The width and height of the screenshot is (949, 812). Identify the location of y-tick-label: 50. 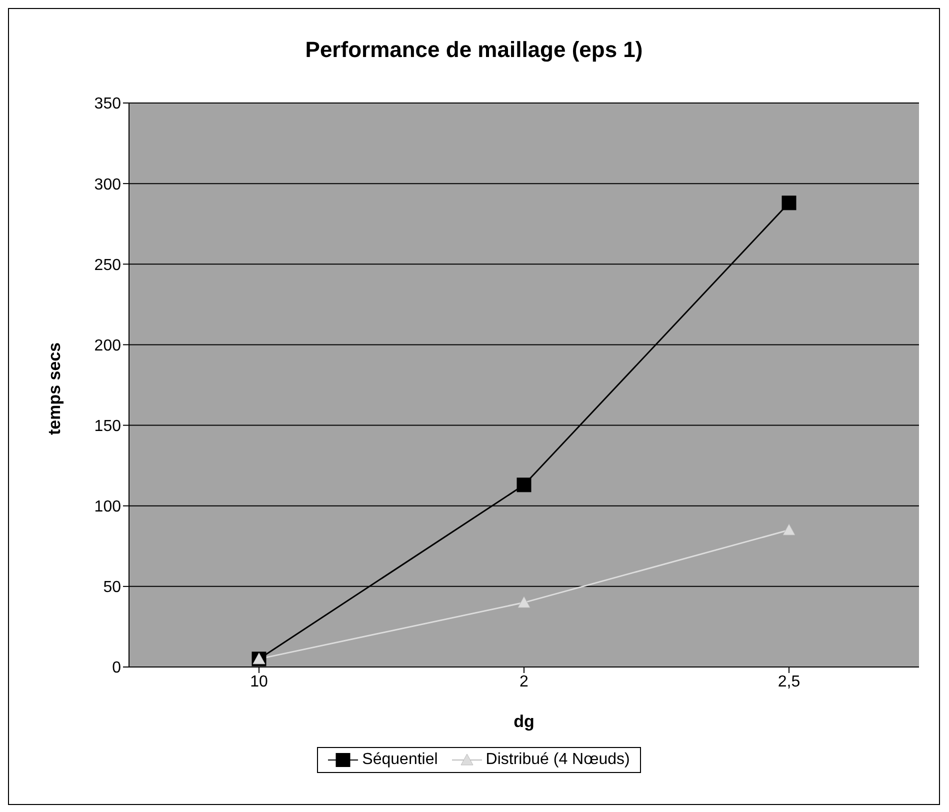
(112, 587).